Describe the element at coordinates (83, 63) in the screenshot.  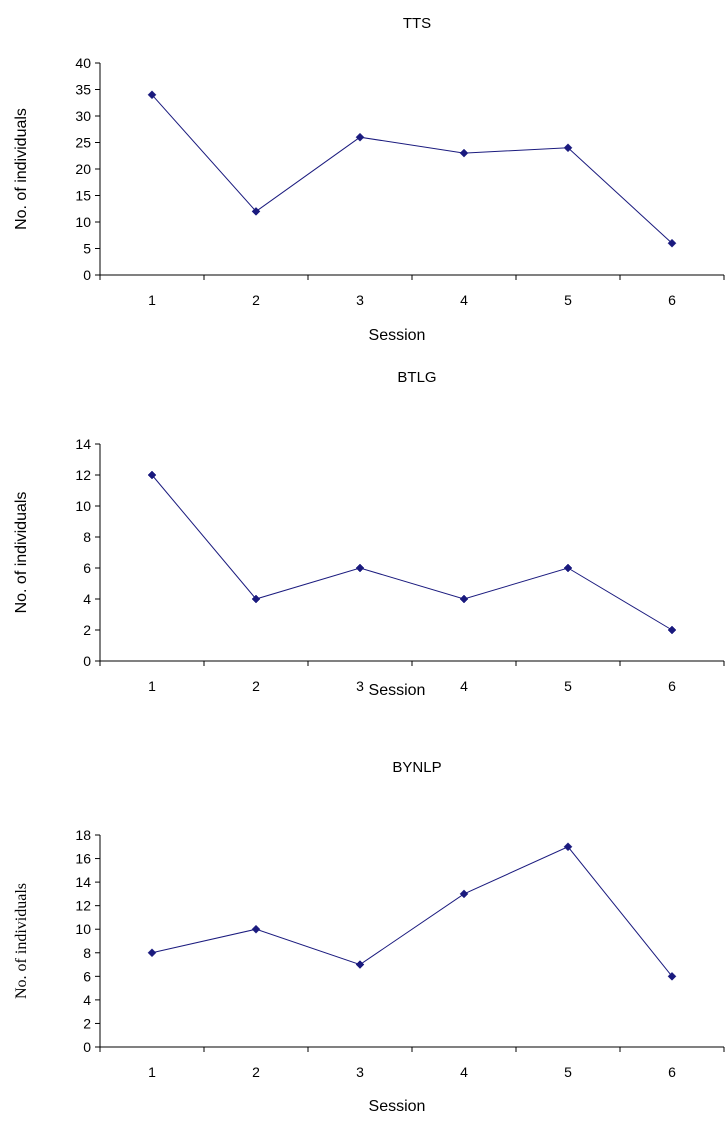
I see `y-tick-label: 40` at that location.